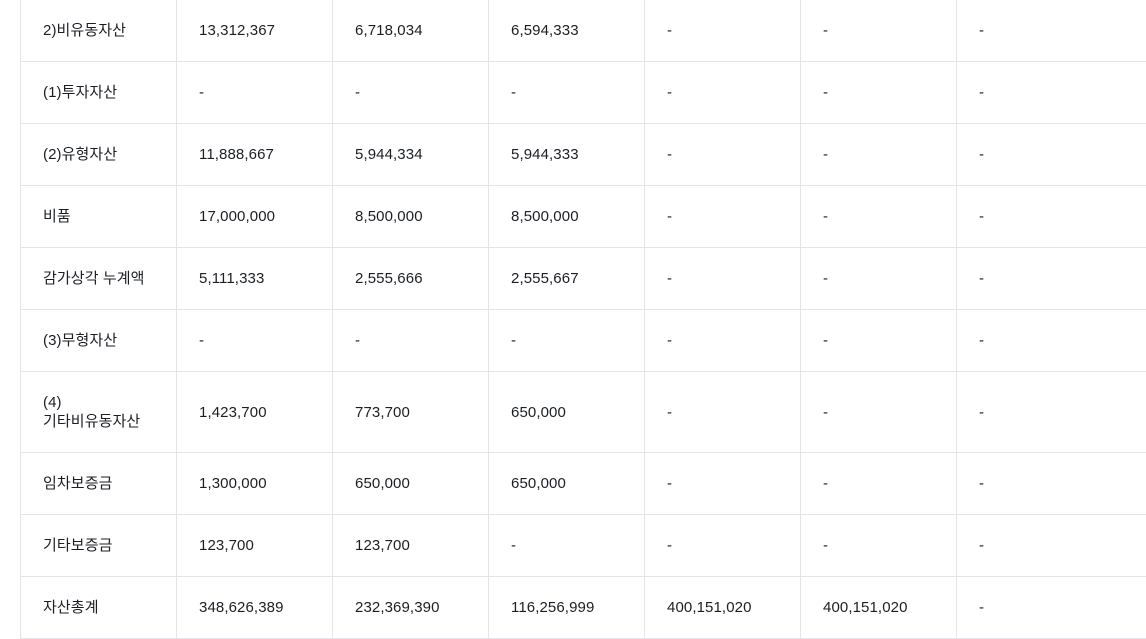 The image size is (1146, 639). Describe the element at coordinates (99, 31) in the screenshot. I see `row-label-cell: 2)비유동자산` at that location.